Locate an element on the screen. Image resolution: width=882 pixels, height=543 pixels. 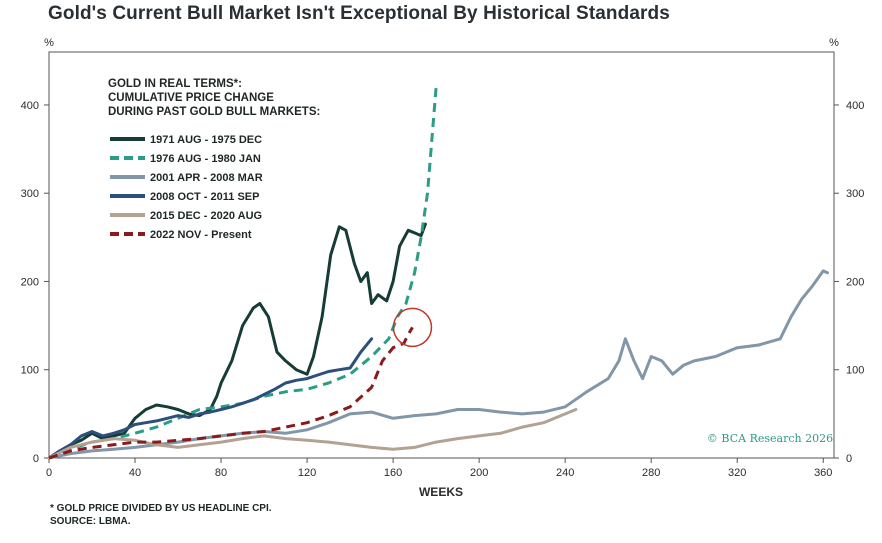
y-tick-label-left: 0 is located at coordinates (36, 459).